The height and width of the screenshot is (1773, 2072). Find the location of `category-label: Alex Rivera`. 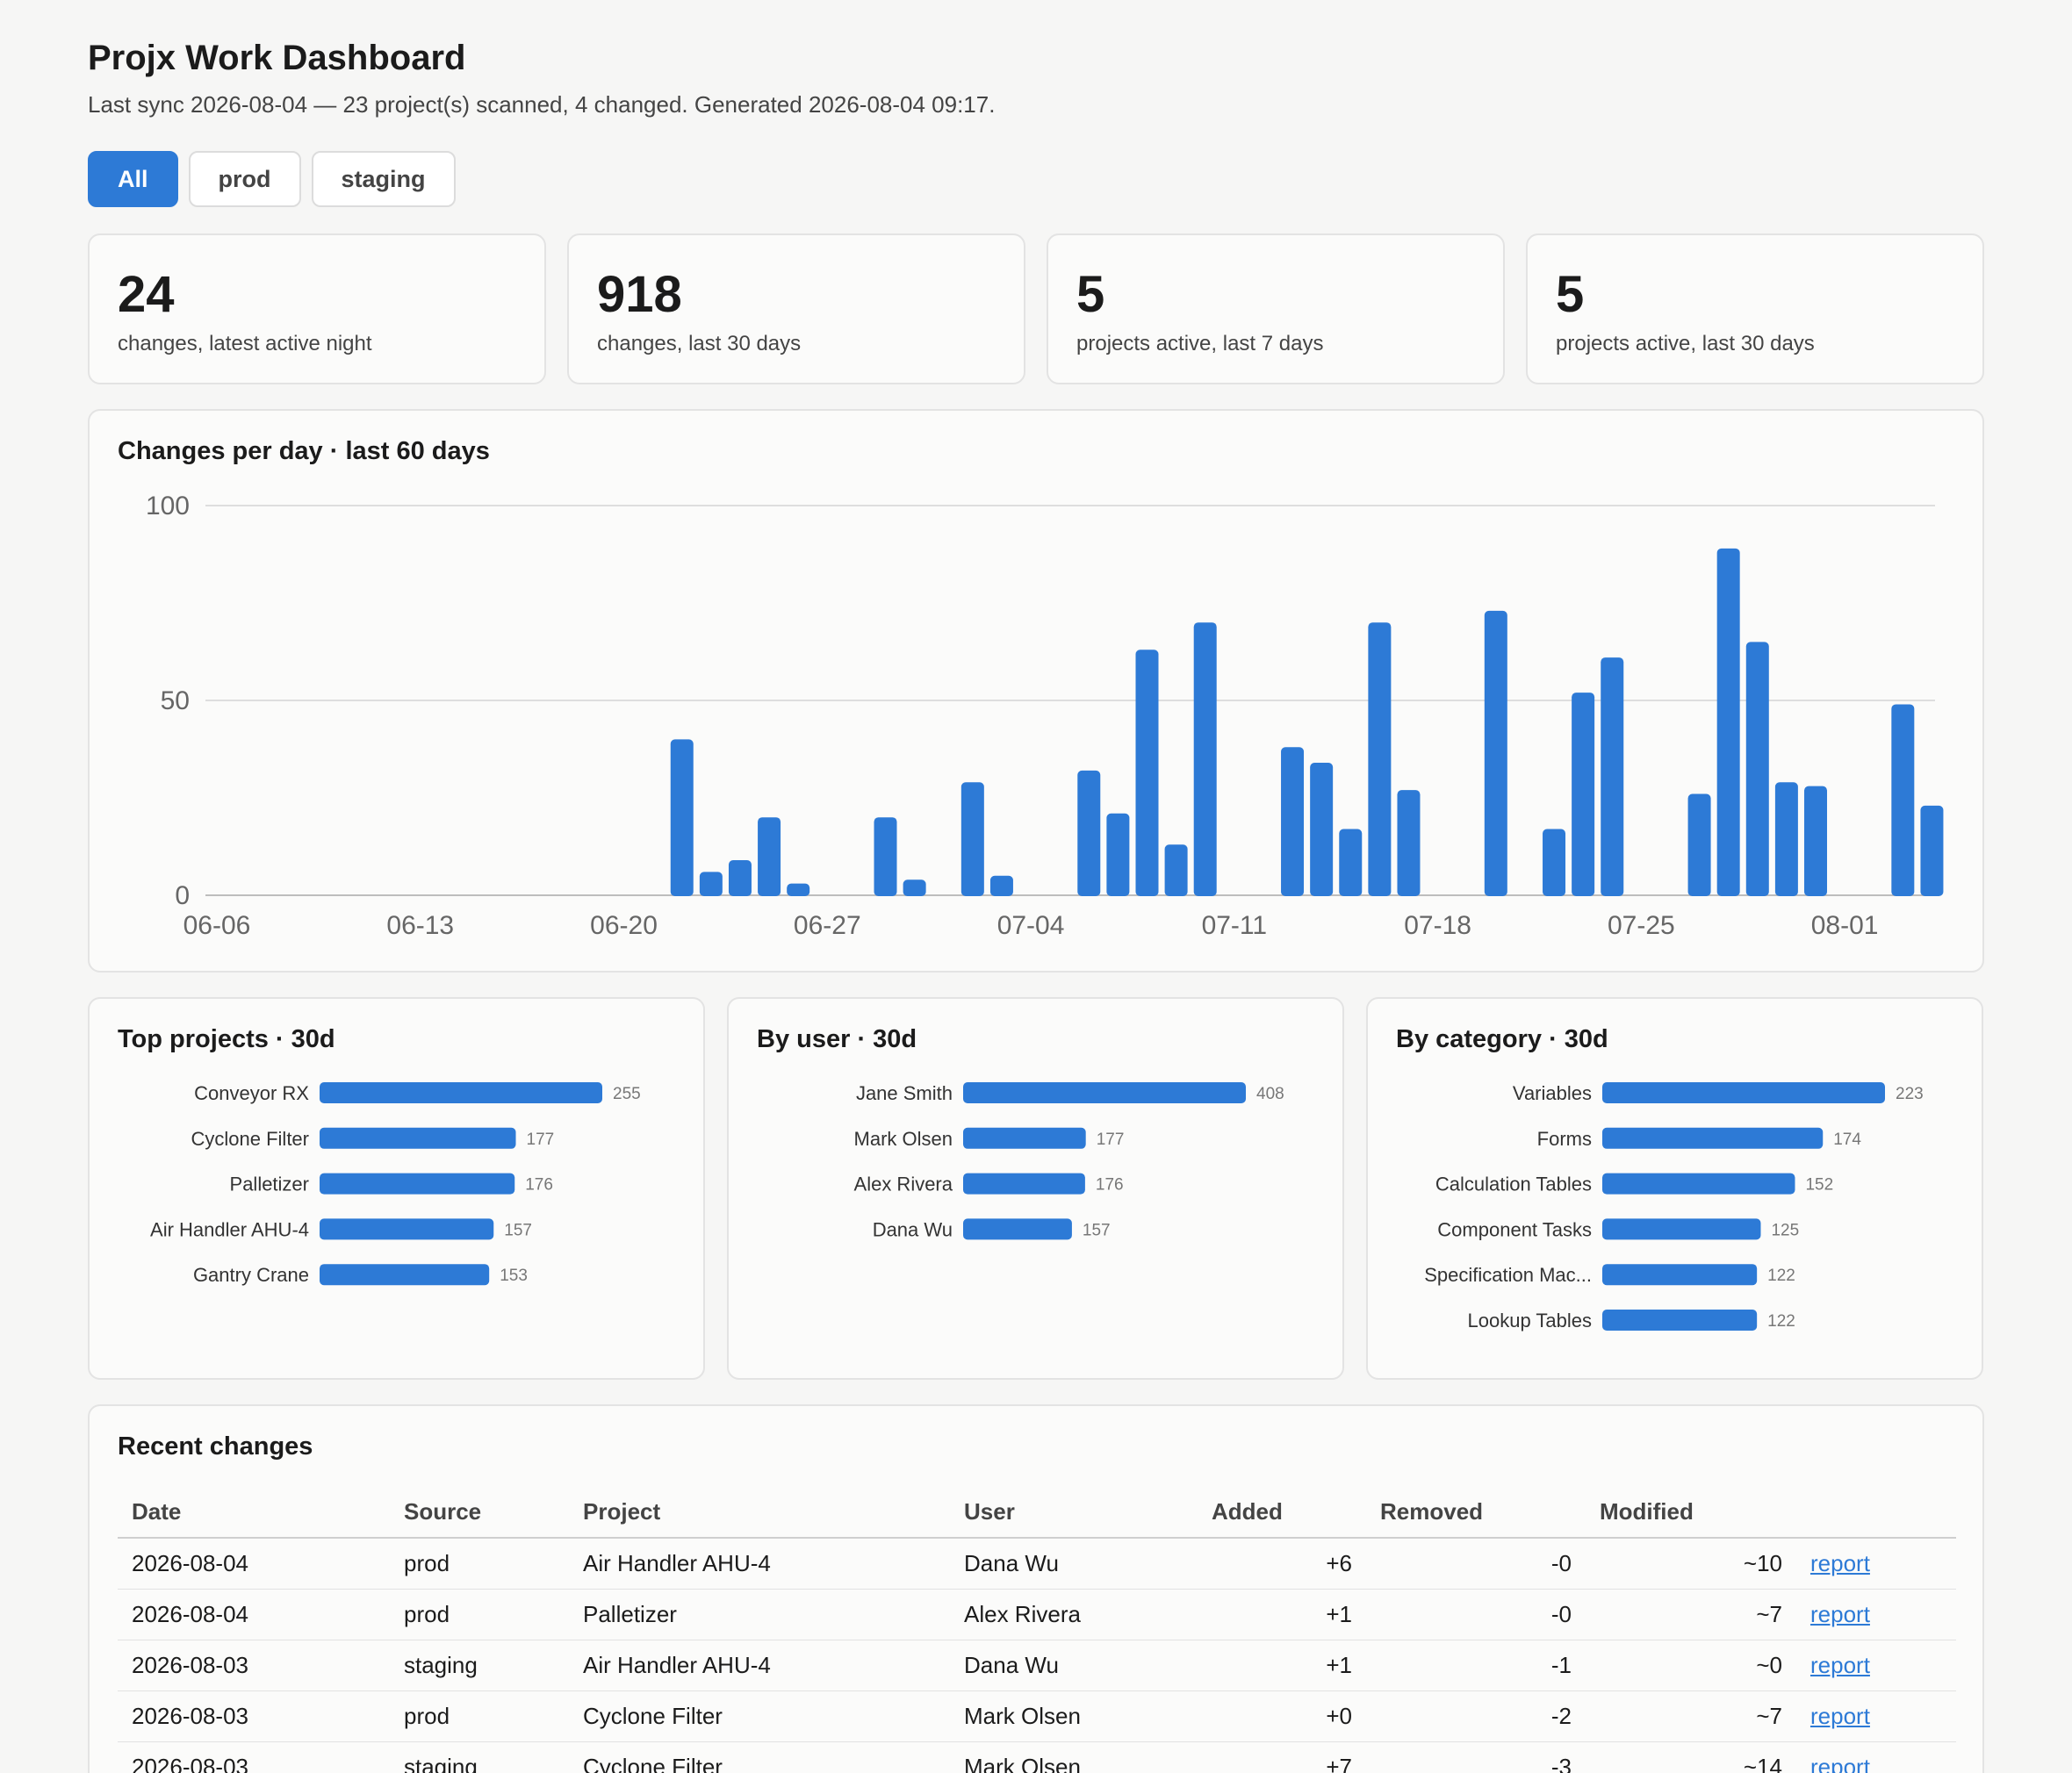

category-label: Alex Rivera is located at coordinates (903, 1185).